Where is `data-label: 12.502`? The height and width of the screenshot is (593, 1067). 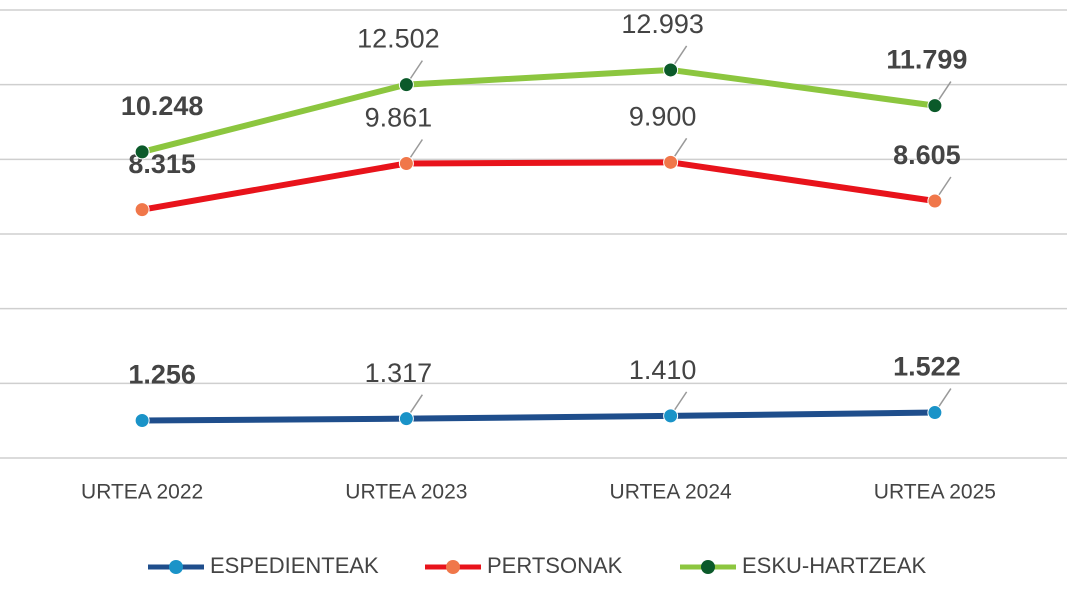 data-label: 12.502 is located at coordinates (398, 39).